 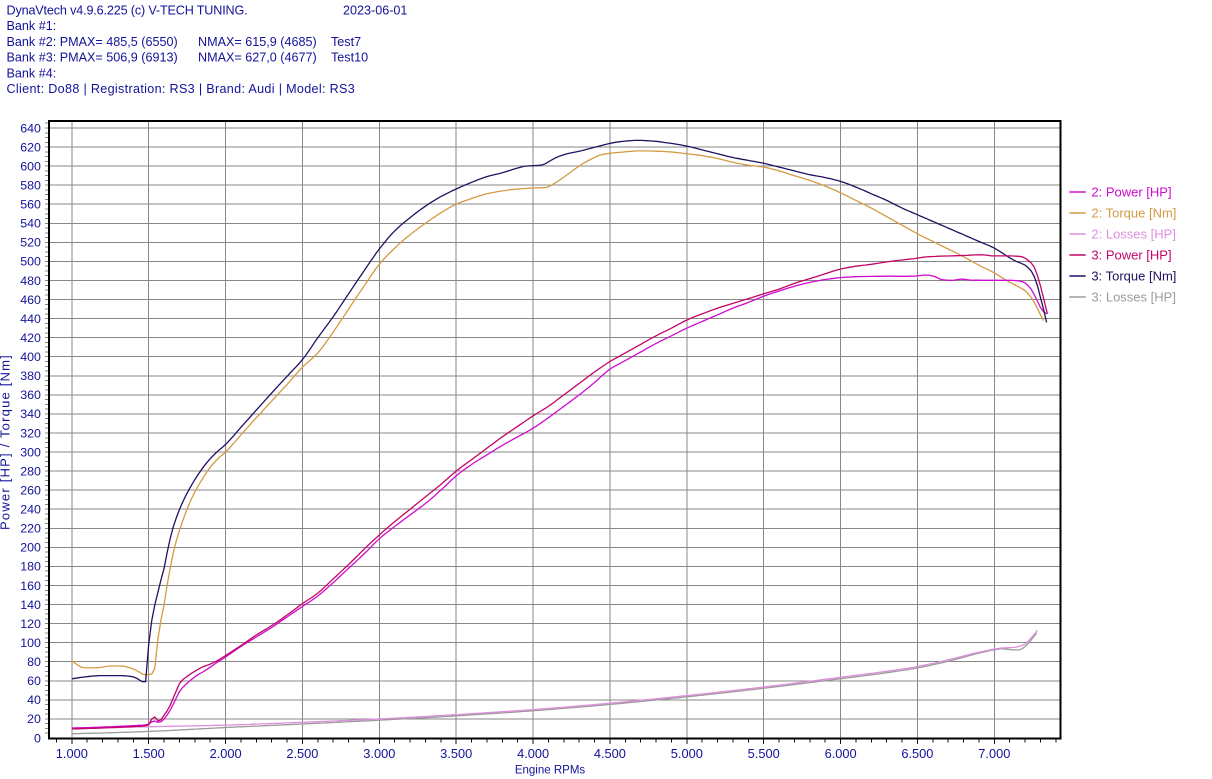 I want to click on svg-text: 340, so click(x=30, y=414).